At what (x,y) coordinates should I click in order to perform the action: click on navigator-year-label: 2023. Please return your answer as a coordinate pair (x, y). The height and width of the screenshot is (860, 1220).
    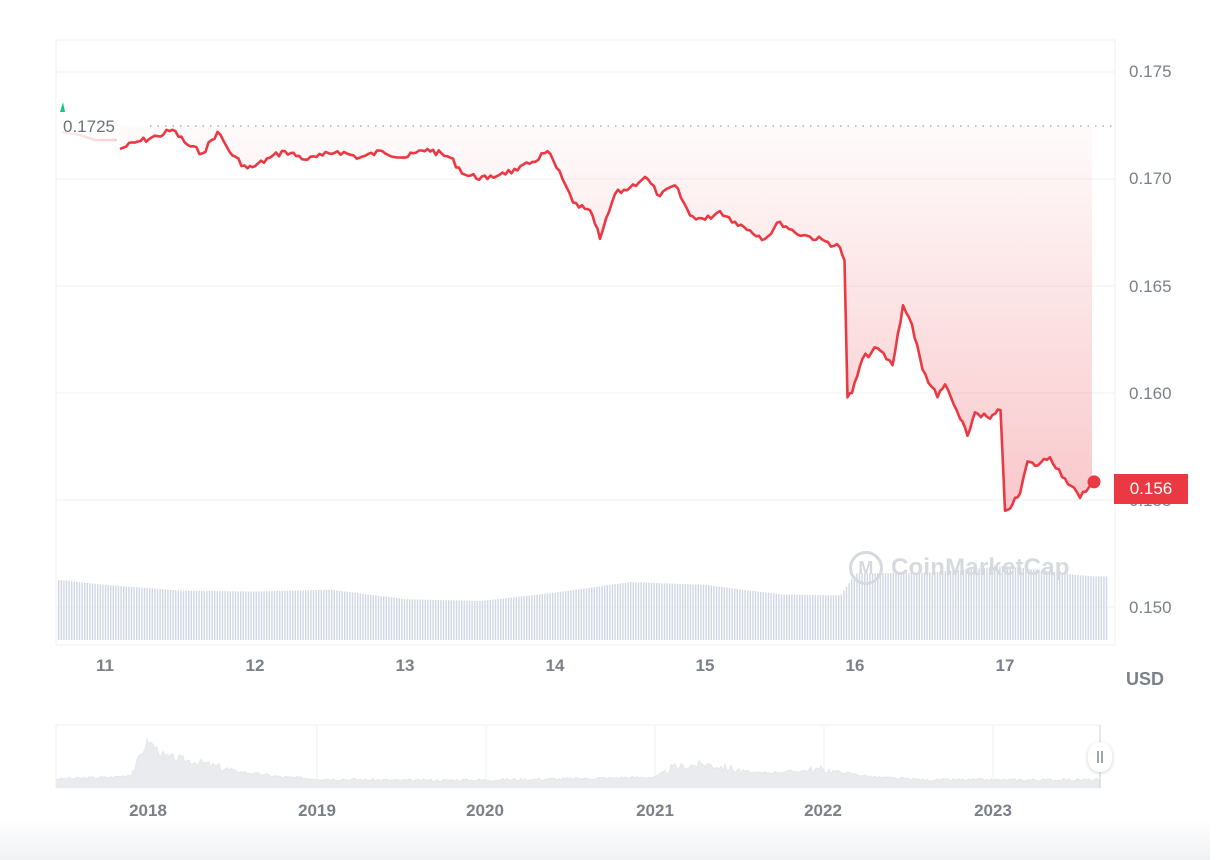
    Looking at the image, I should click on (993, 810).